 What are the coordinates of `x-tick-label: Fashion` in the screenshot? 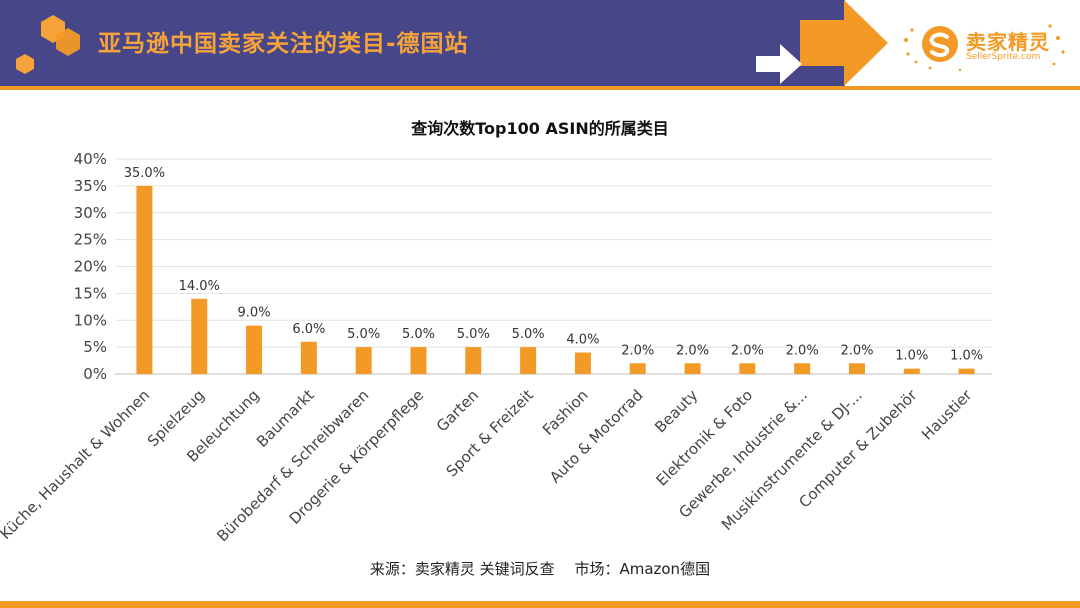 It's located at (565, 412).